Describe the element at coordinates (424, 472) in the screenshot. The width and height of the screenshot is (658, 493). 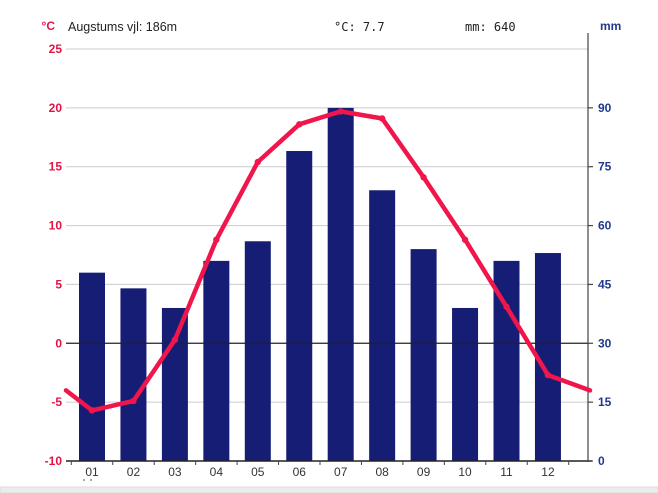
I see `month-label: 09` at that location.